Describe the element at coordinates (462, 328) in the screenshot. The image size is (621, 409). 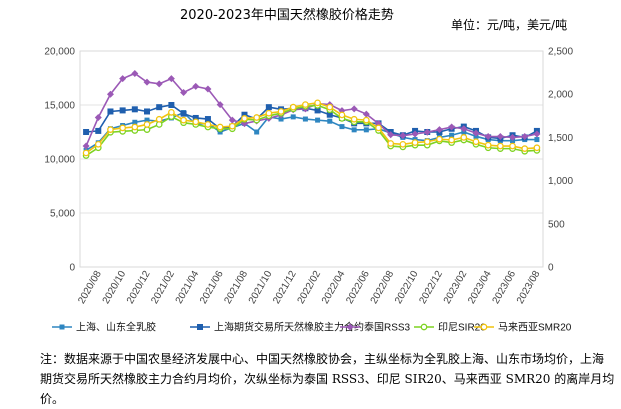
I see `legend-label: 印尼SIR20` at that location.